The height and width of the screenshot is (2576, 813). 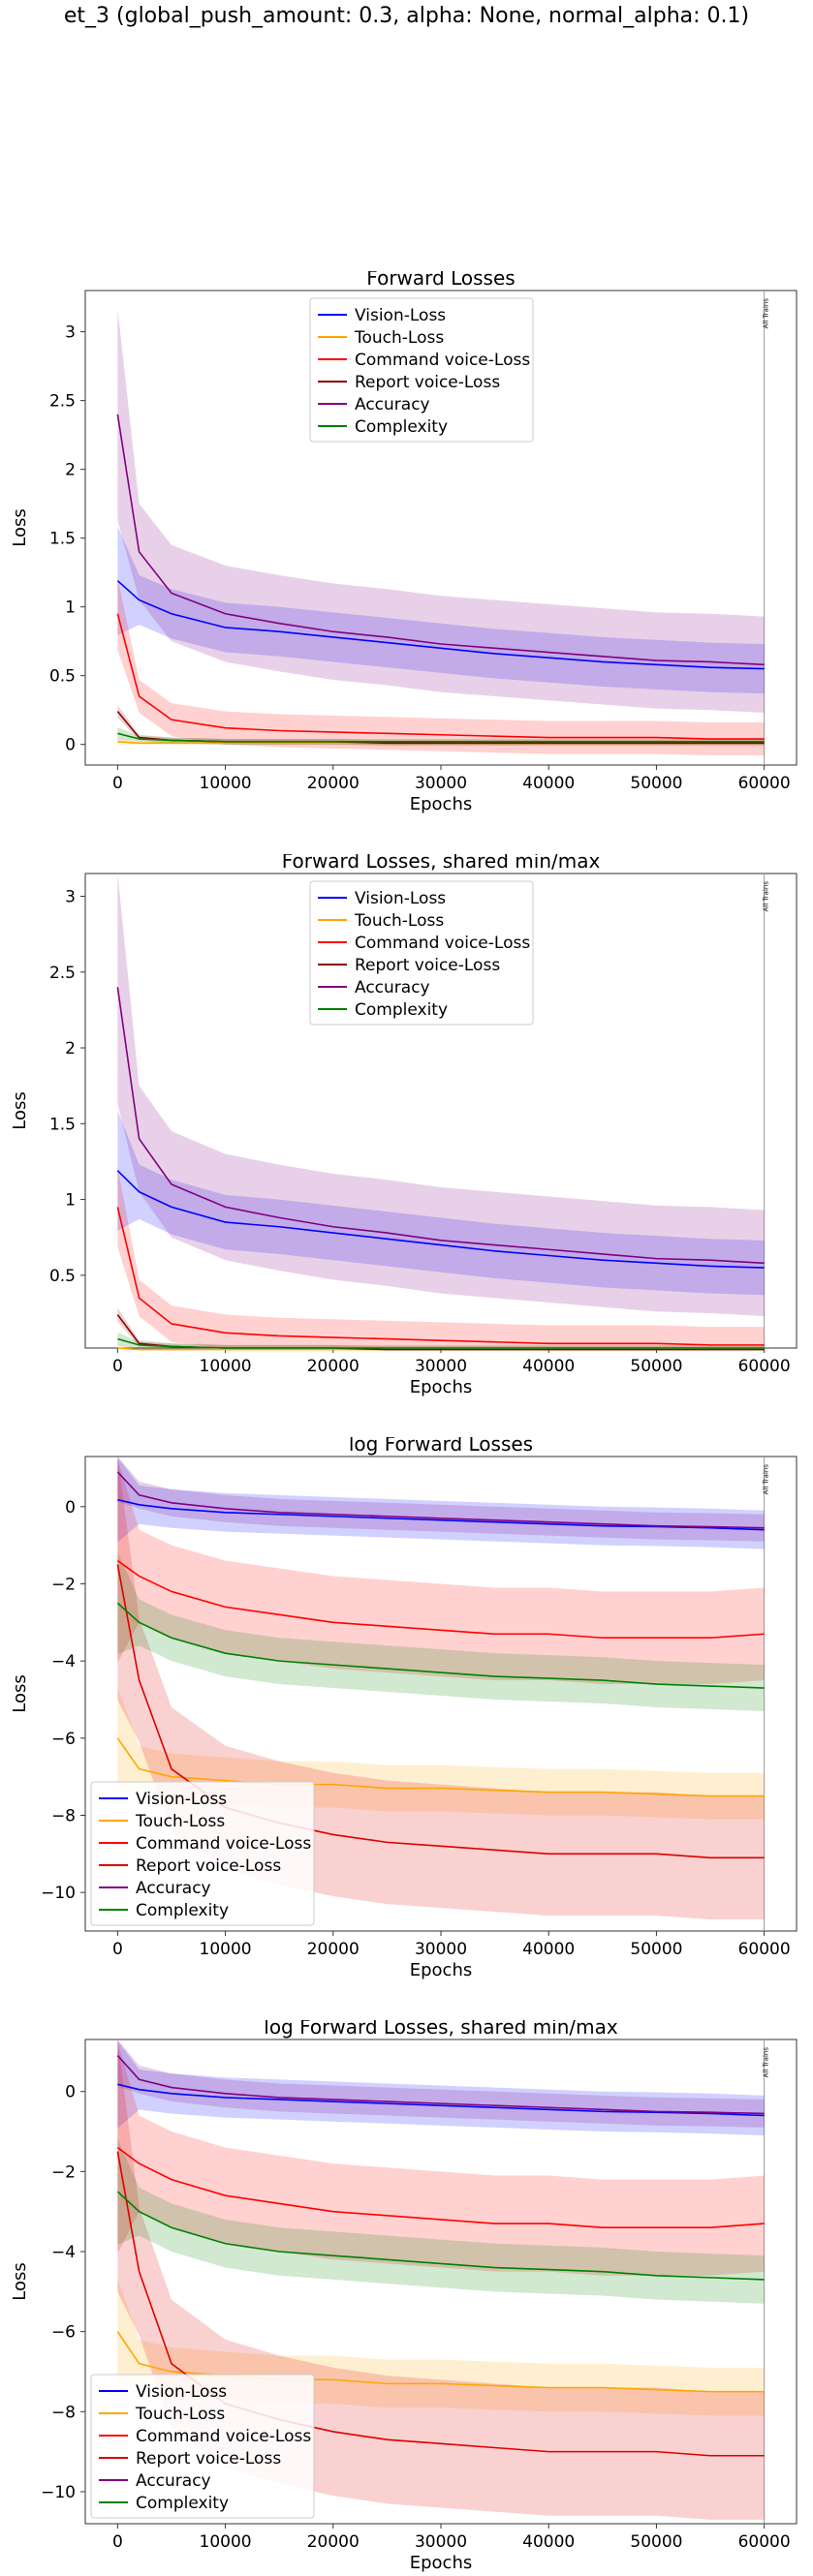 I want to click on y-tick-label: −8, so click(x=63, y=2412).